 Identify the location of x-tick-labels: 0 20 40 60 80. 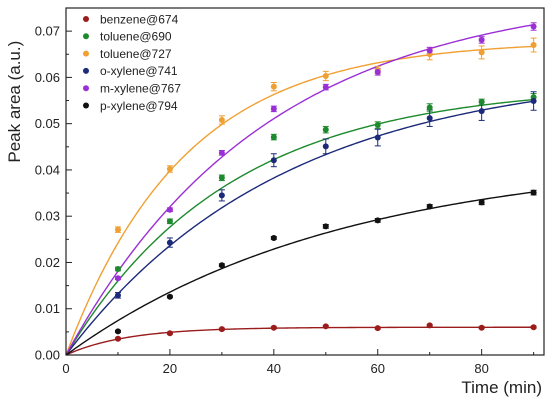
(275, 368).